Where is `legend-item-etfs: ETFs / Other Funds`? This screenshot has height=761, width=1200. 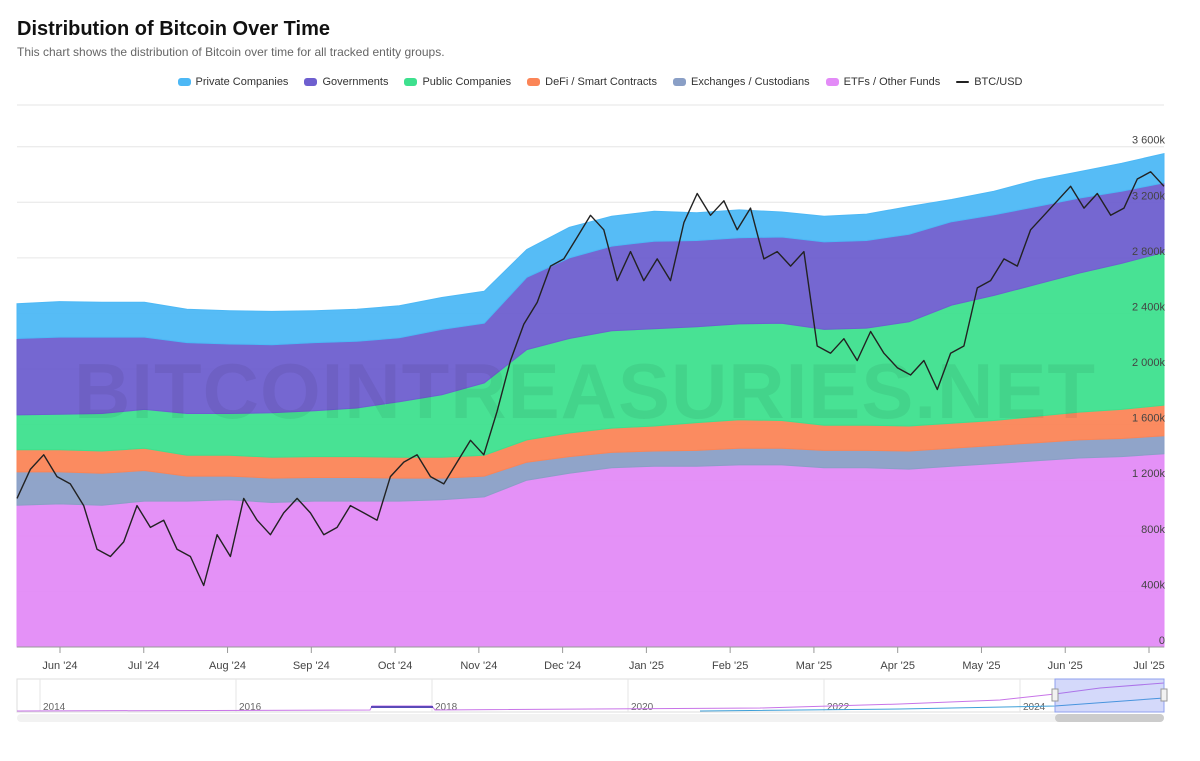 legend-item-etfs: ETFs / Other Funds is located at coordinates (883, 82).